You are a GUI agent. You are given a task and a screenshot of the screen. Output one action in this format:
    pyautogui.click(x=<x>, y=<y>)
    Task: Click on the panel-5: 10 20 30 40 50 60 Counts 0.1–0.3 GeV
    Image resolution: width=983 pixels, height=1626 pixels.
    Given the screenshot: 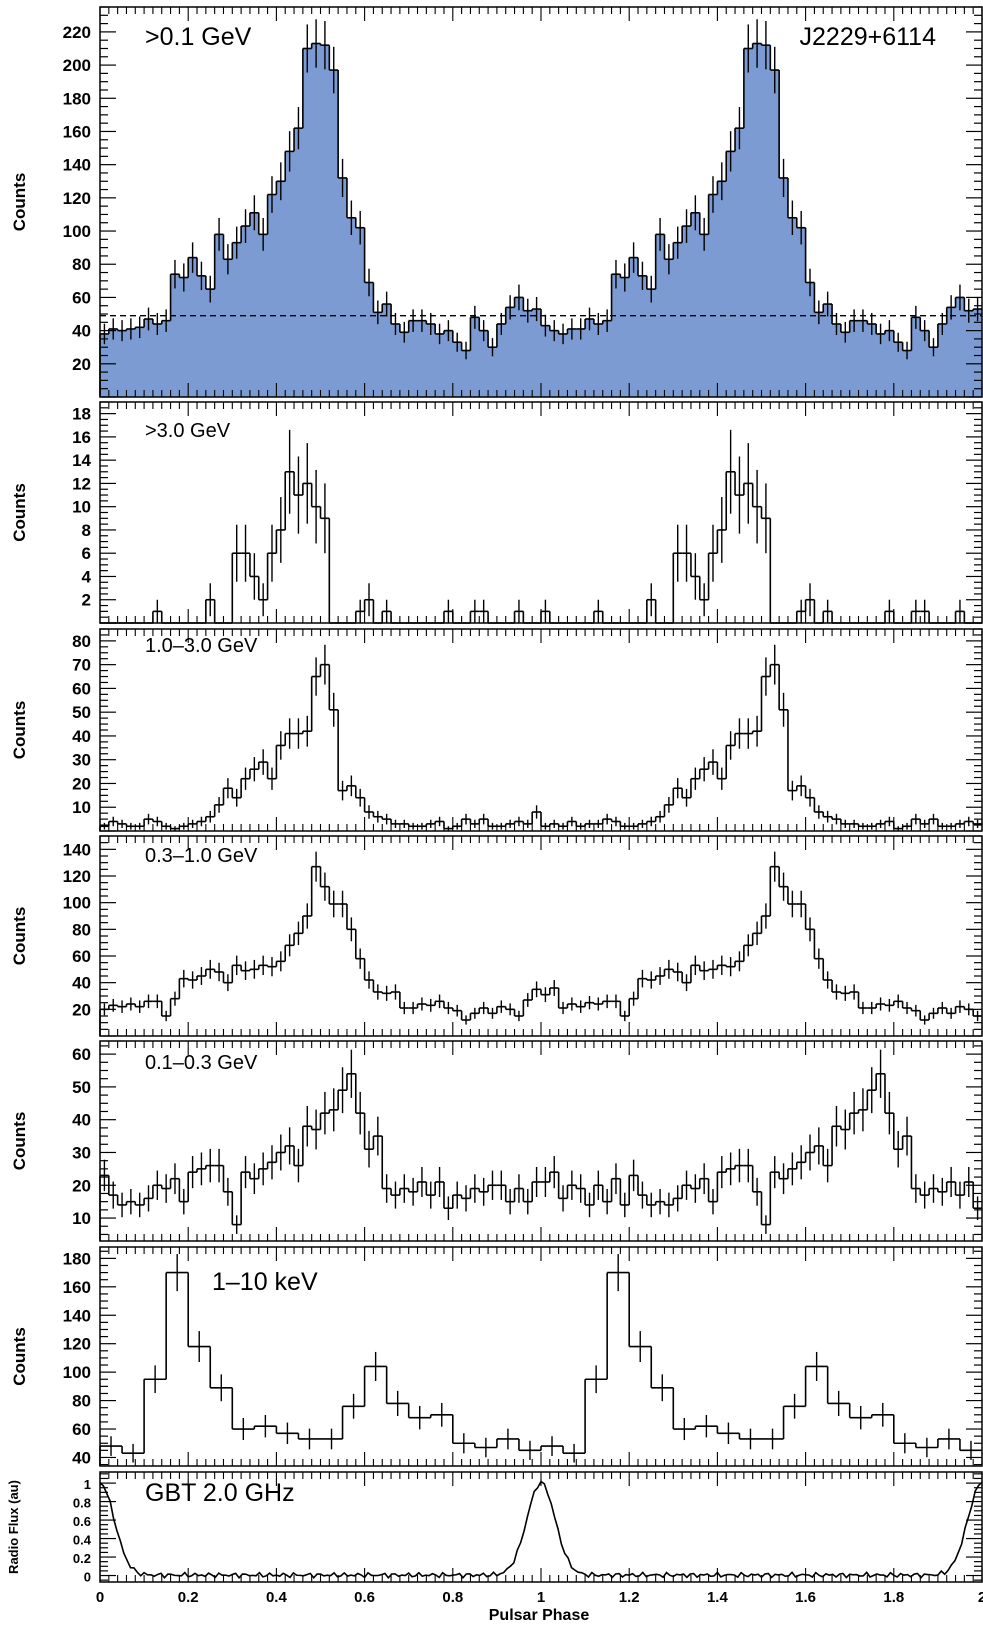 What is the action you would take?
    pyautogui.click(x=496, y=1141)
    